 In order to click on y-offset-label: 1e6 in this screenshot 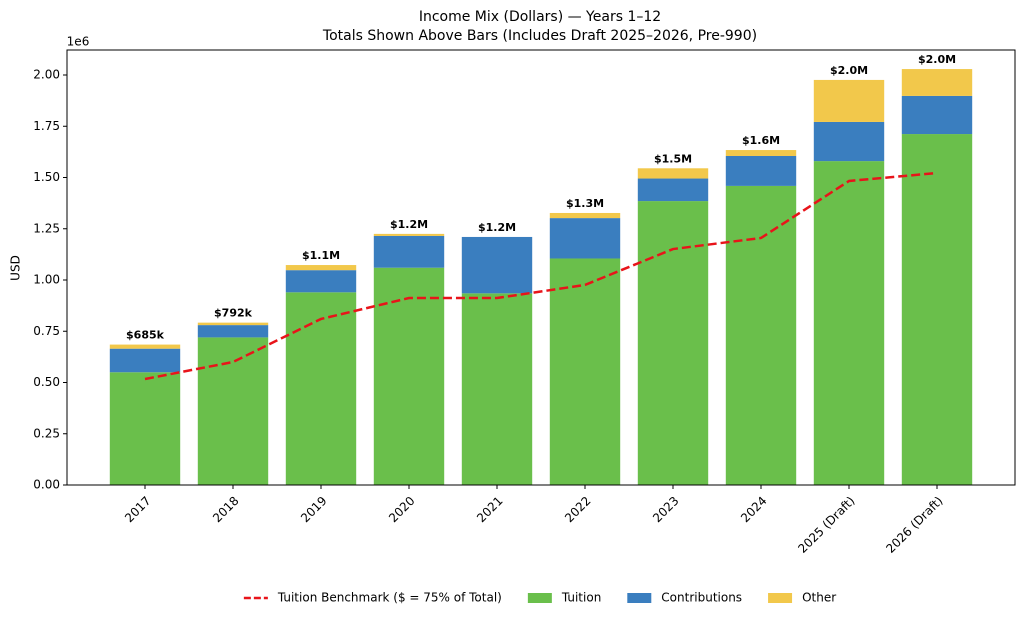, I will do `click(78, 42)`.